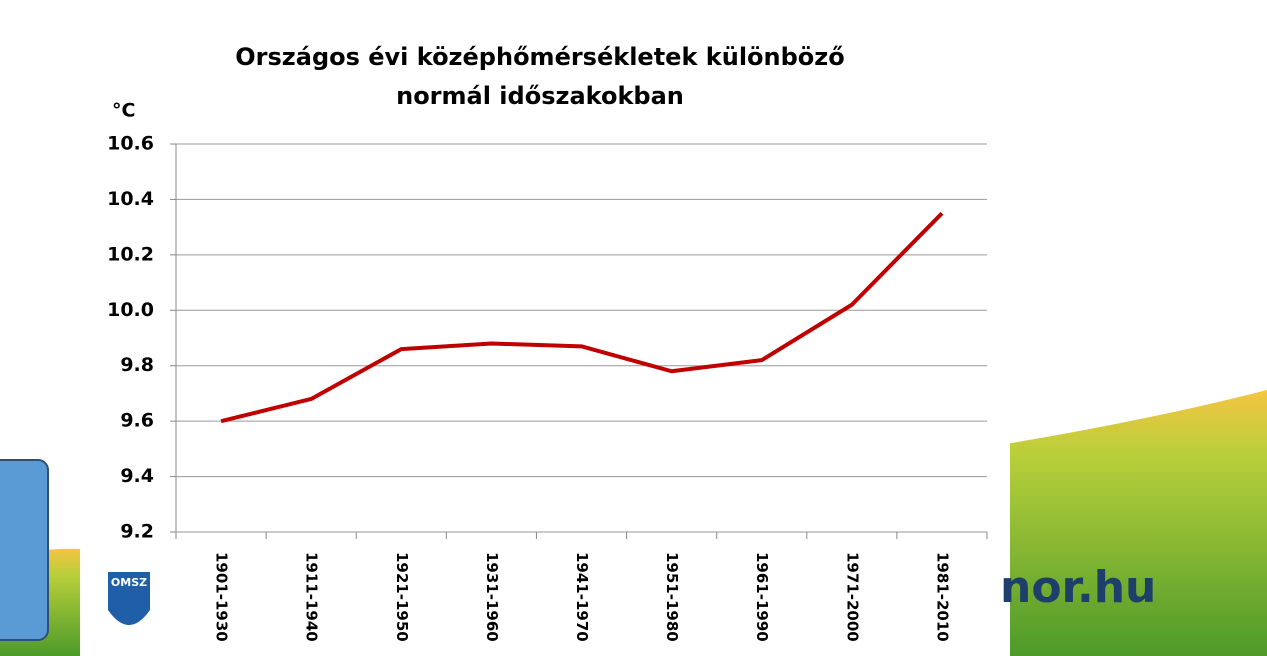 This screenshot has width=1267, height=656. Describe the element at coordinates (582, 597) in the screenshot. I see `x-tick-label: 1941-1970` at that location.